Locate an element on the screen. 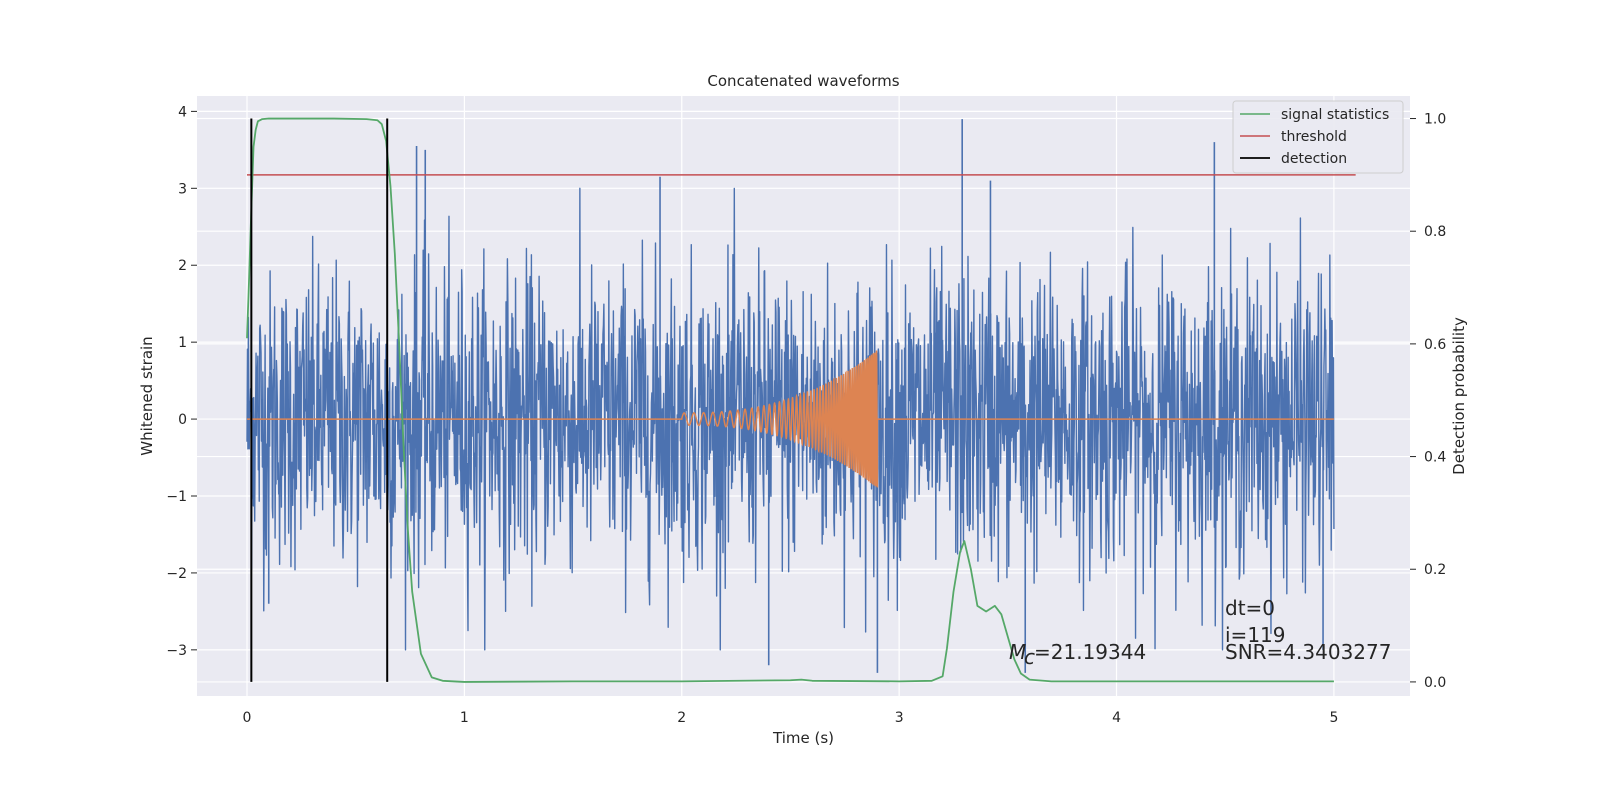 The height and width of the screenshot is (800, 1600). legend-box is located at coordinates (1318, 137).